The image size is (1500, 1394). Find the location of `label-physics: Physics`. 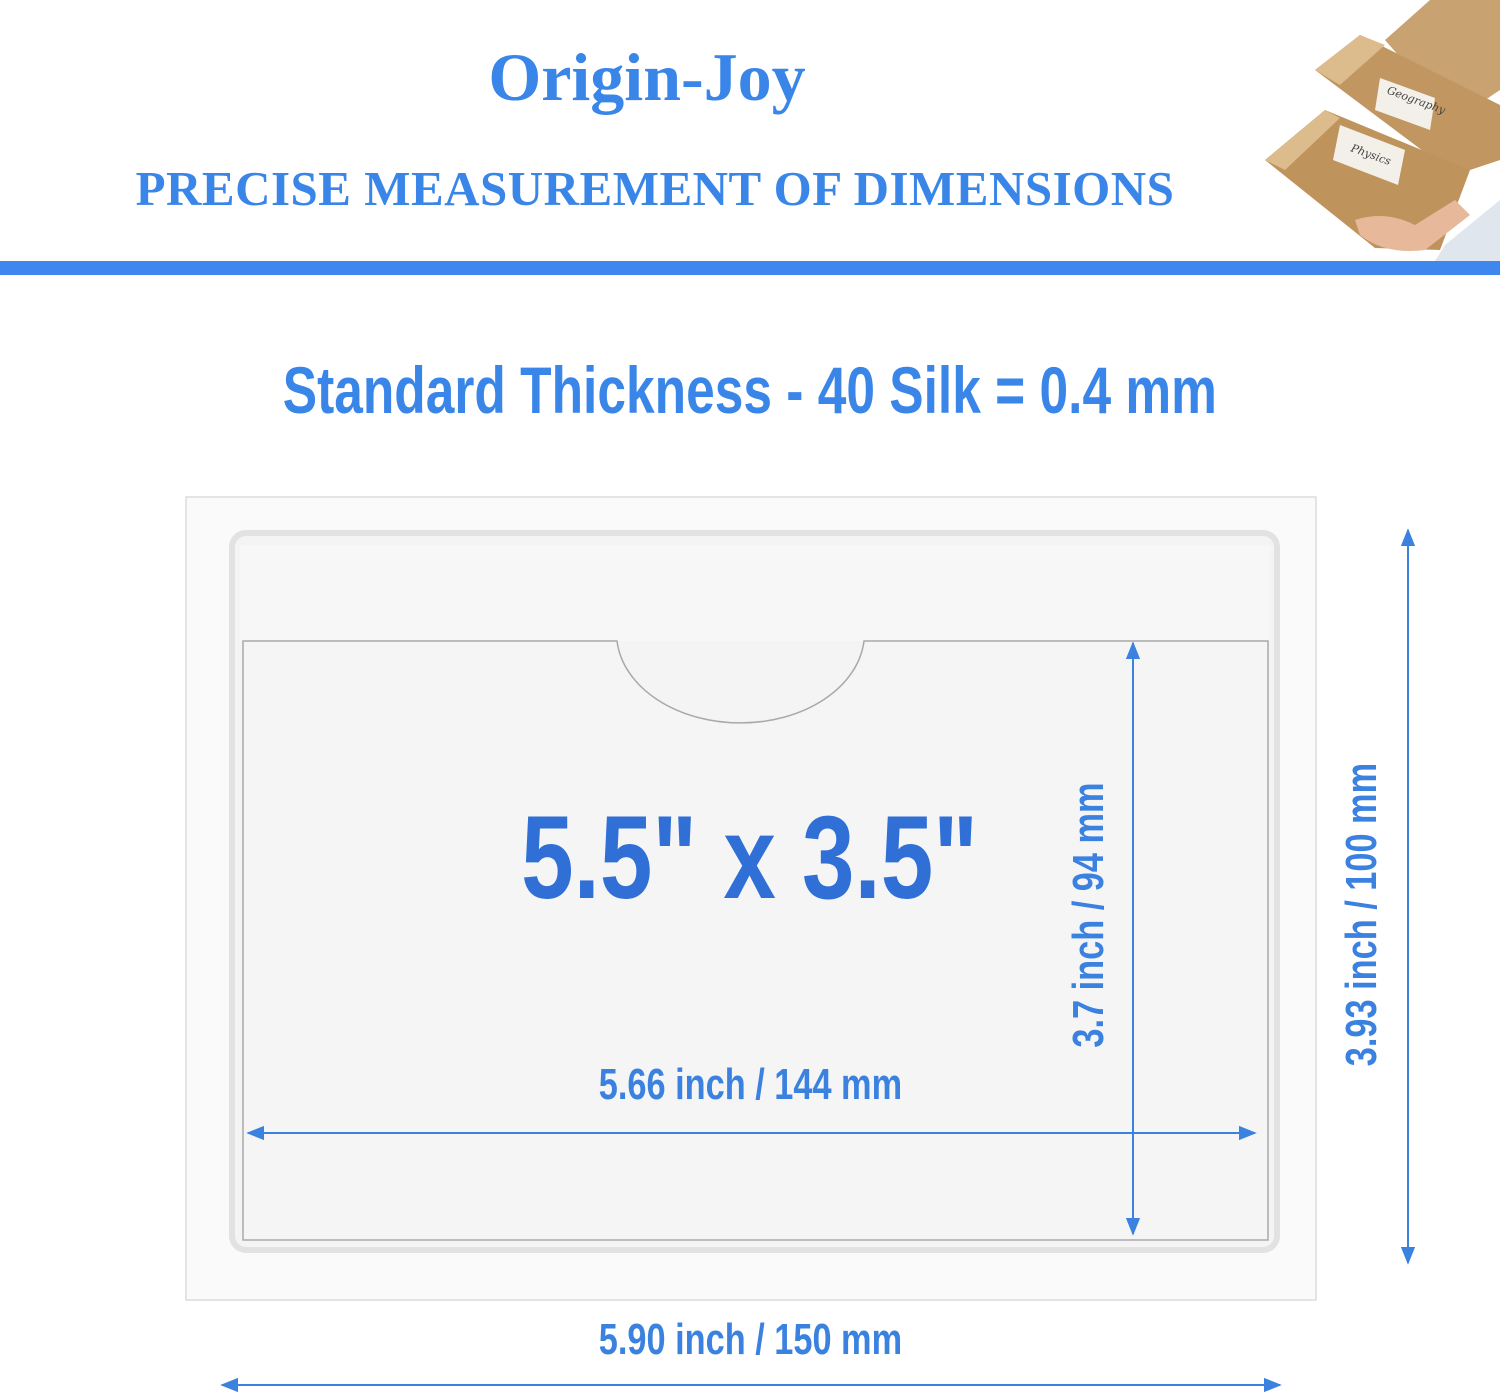

label-physics: Physics is located at coordinates (1369, 155).